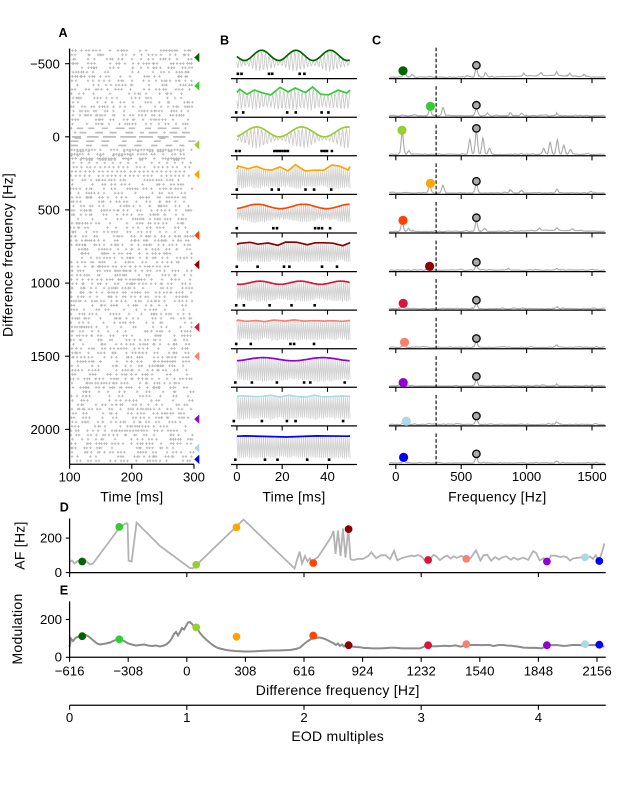 The image size is (629, 800). I want to click on svg-text: 2000, so click(44, 429).